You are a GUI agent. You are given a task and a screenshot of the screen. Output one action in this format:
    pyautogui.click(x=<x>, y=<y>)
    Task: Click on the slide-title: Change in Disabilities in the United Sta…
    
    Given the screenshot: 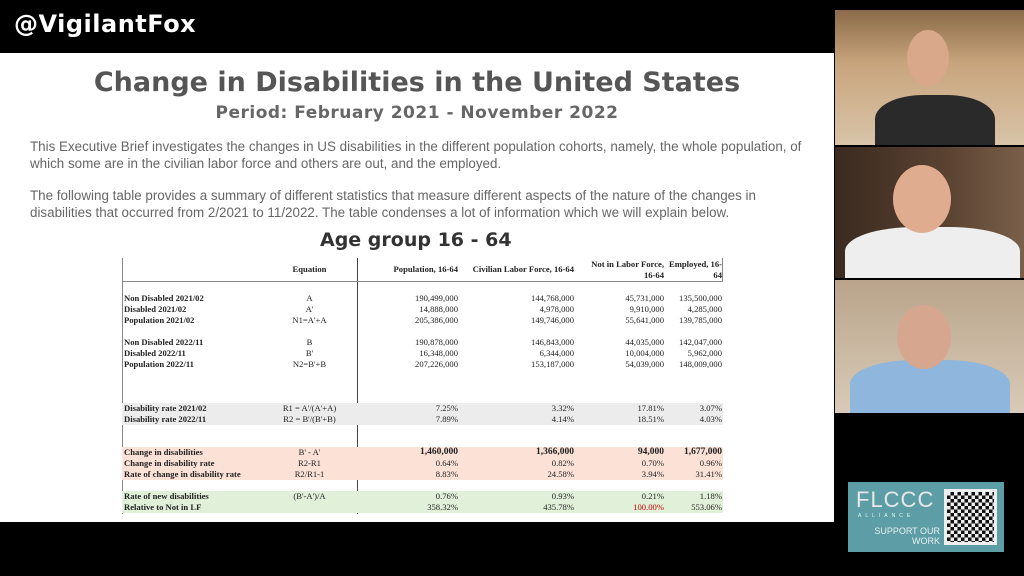 What is the action you would take?
    pyautogui.click(x=417, y=82)
    